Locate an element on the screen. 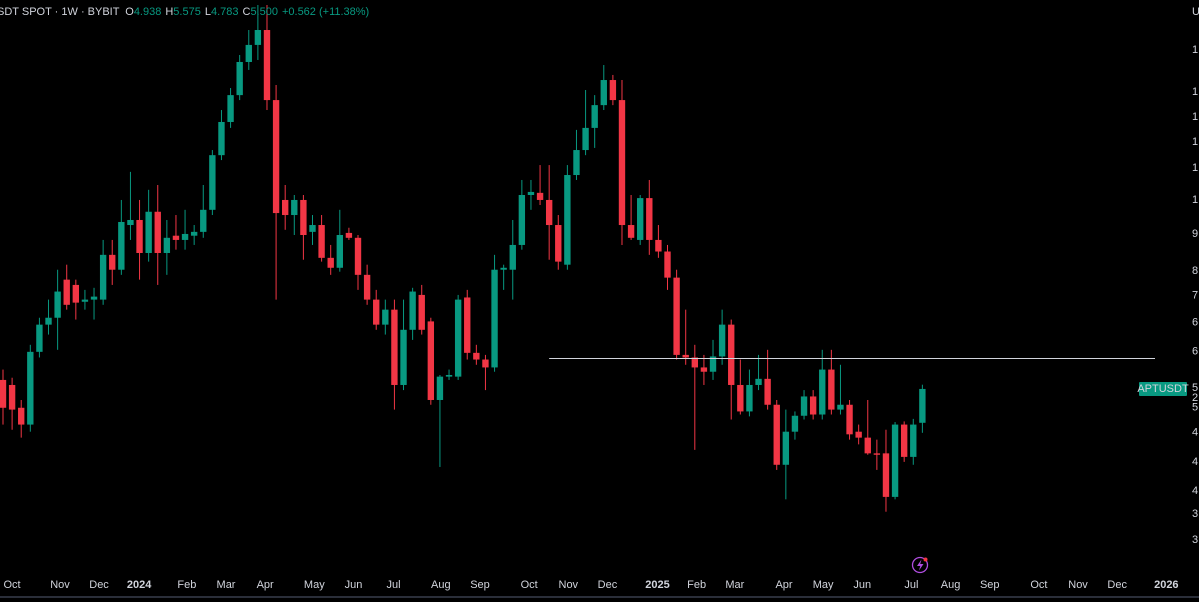 The width and height of the screenshot is (1199, 602). x-tick-label: 2026 is located at coordinates (1166, 585).